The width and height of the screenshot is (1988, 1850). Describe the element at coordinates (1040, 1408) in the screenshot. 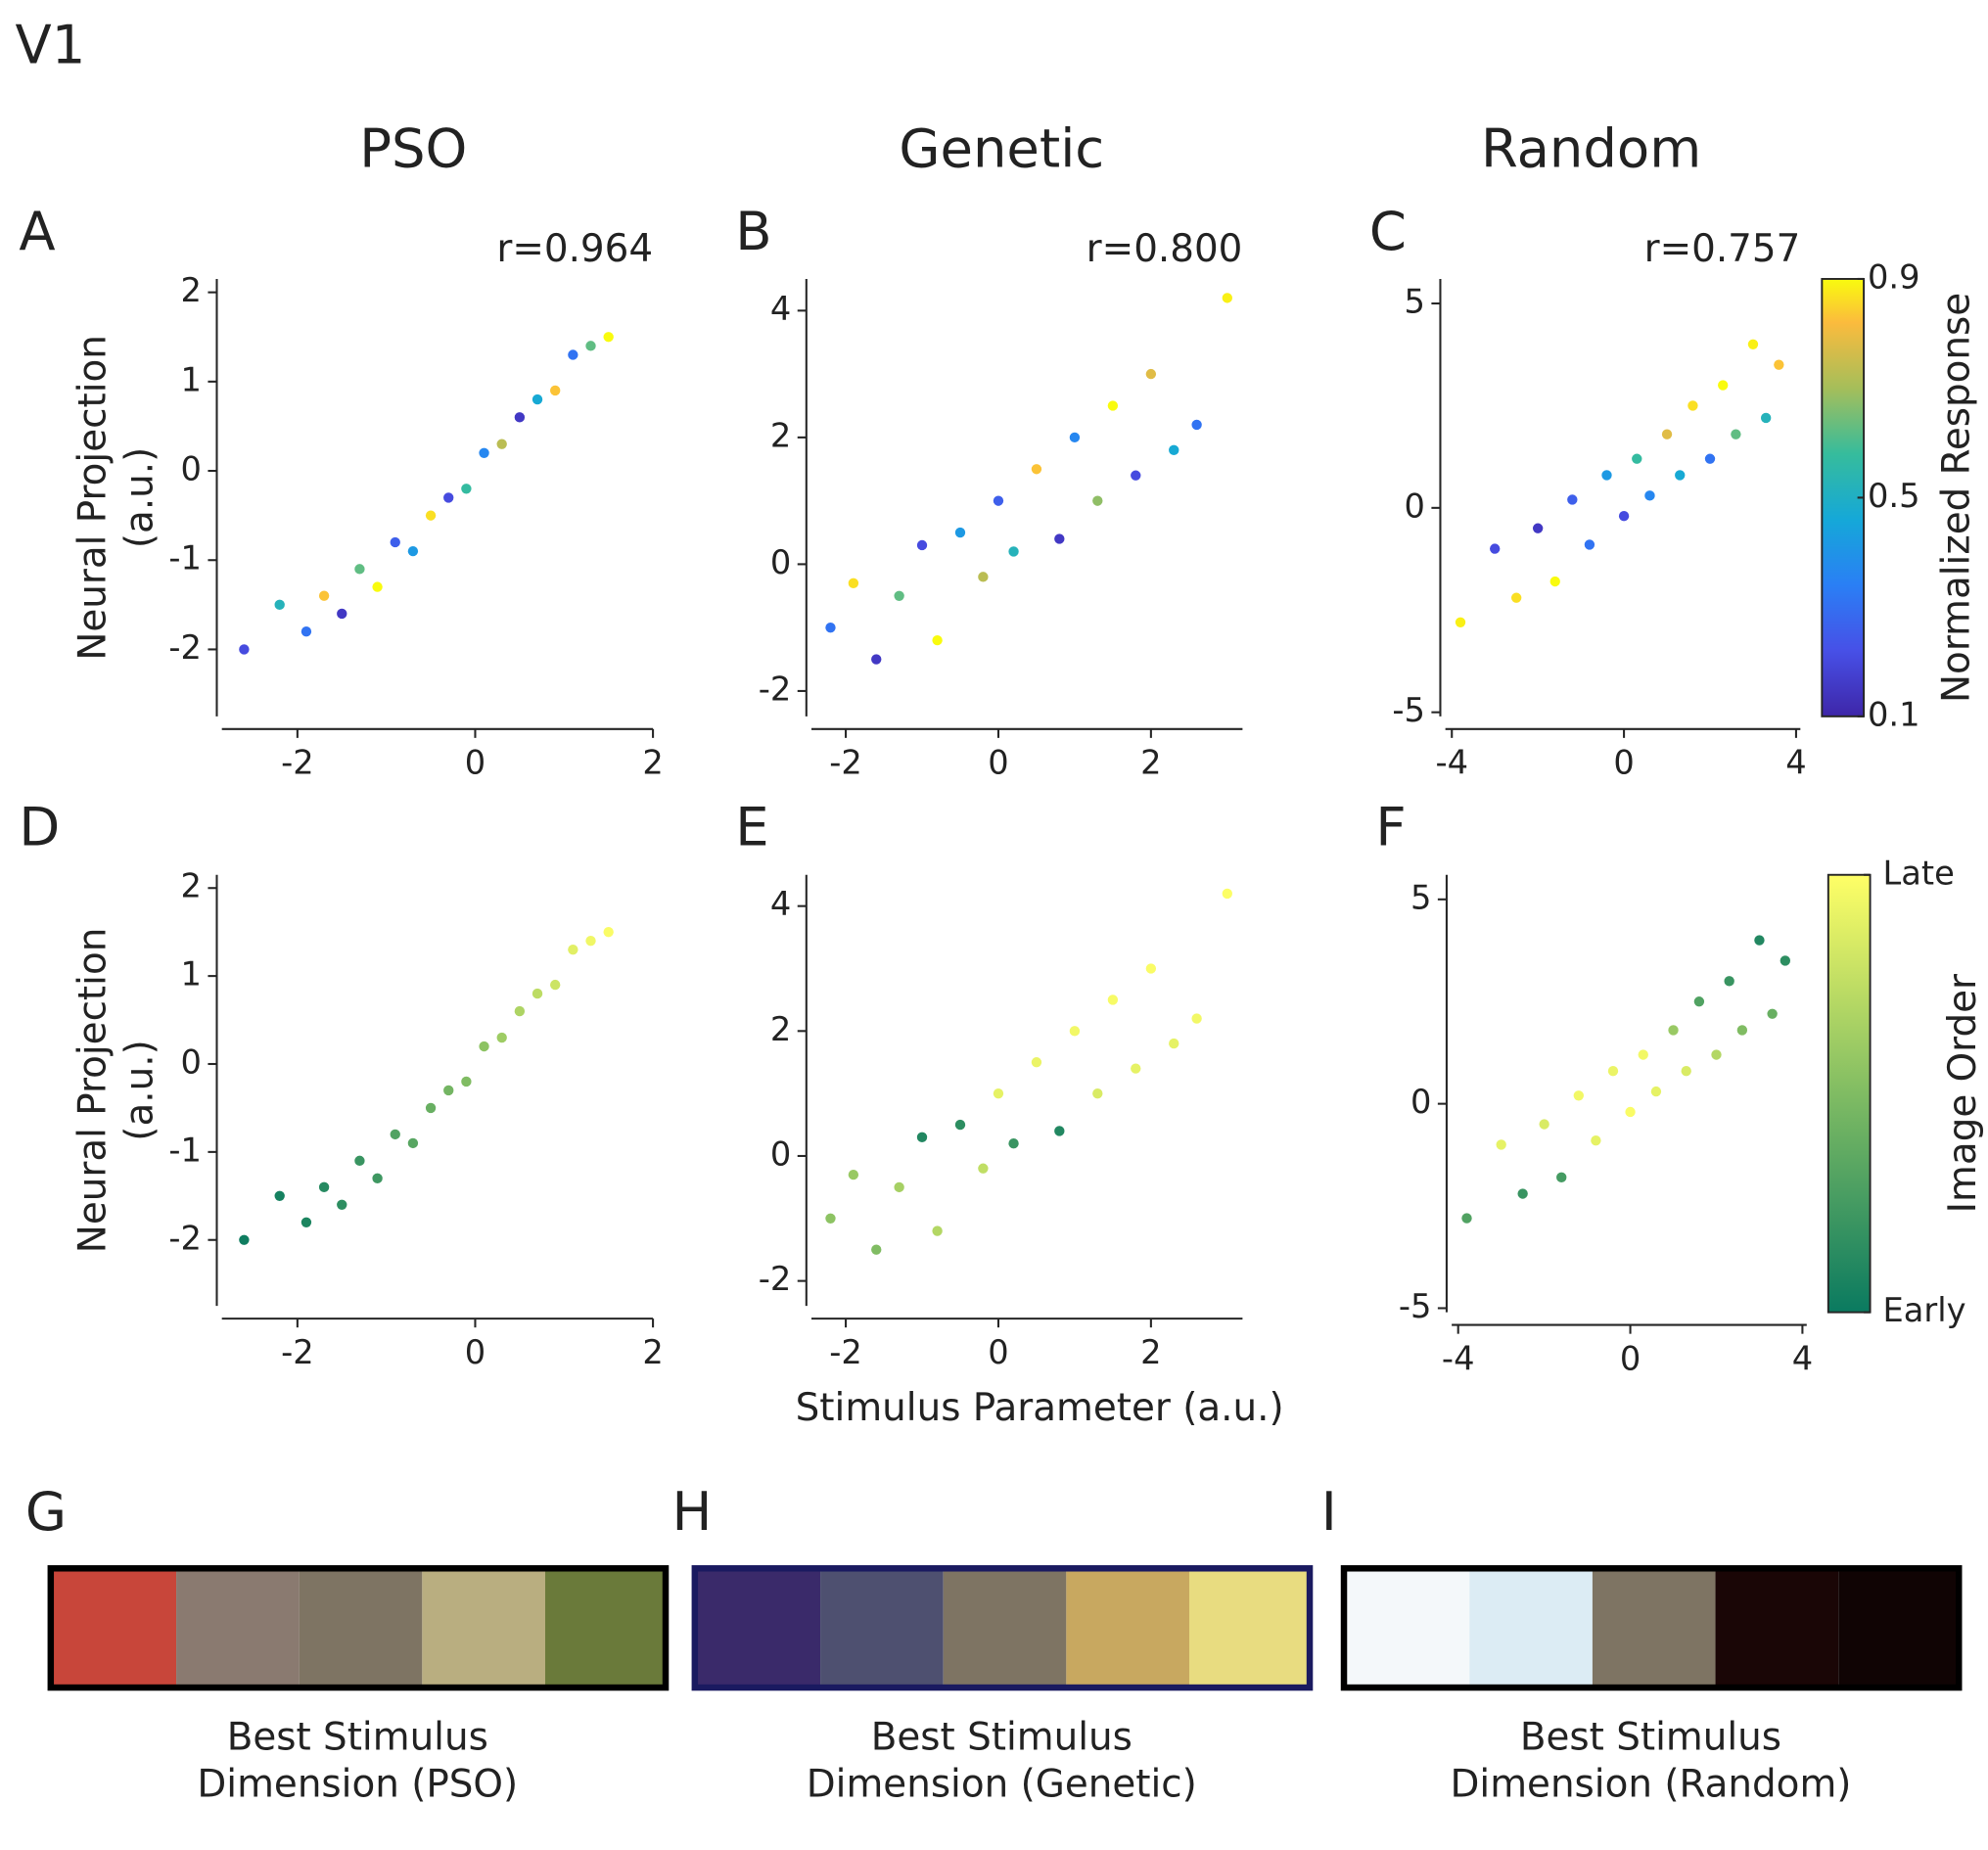

I see `x-axis-label: Stimulus Parameter (a.u.)` at that location.